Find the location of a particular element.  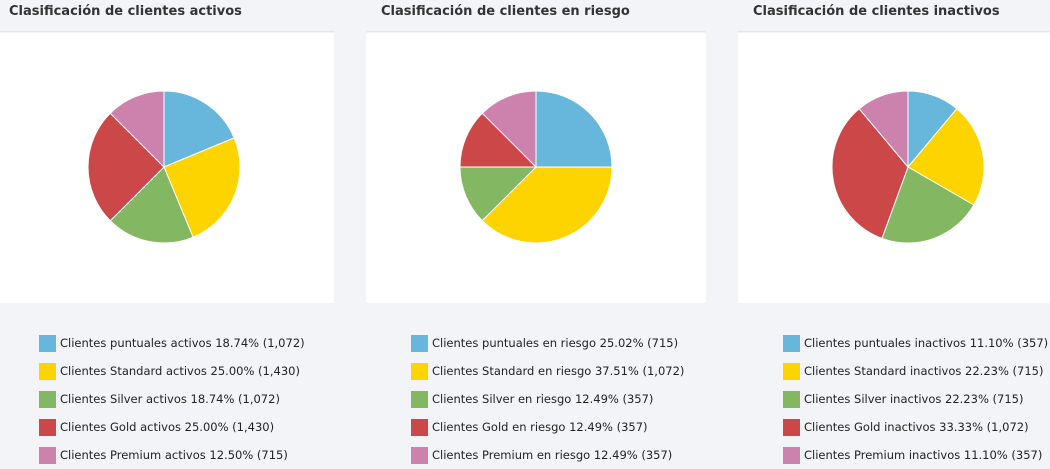

legend-label: Clientes Silver activos 18.74% (1,072) is located at coordinates (170, 399).